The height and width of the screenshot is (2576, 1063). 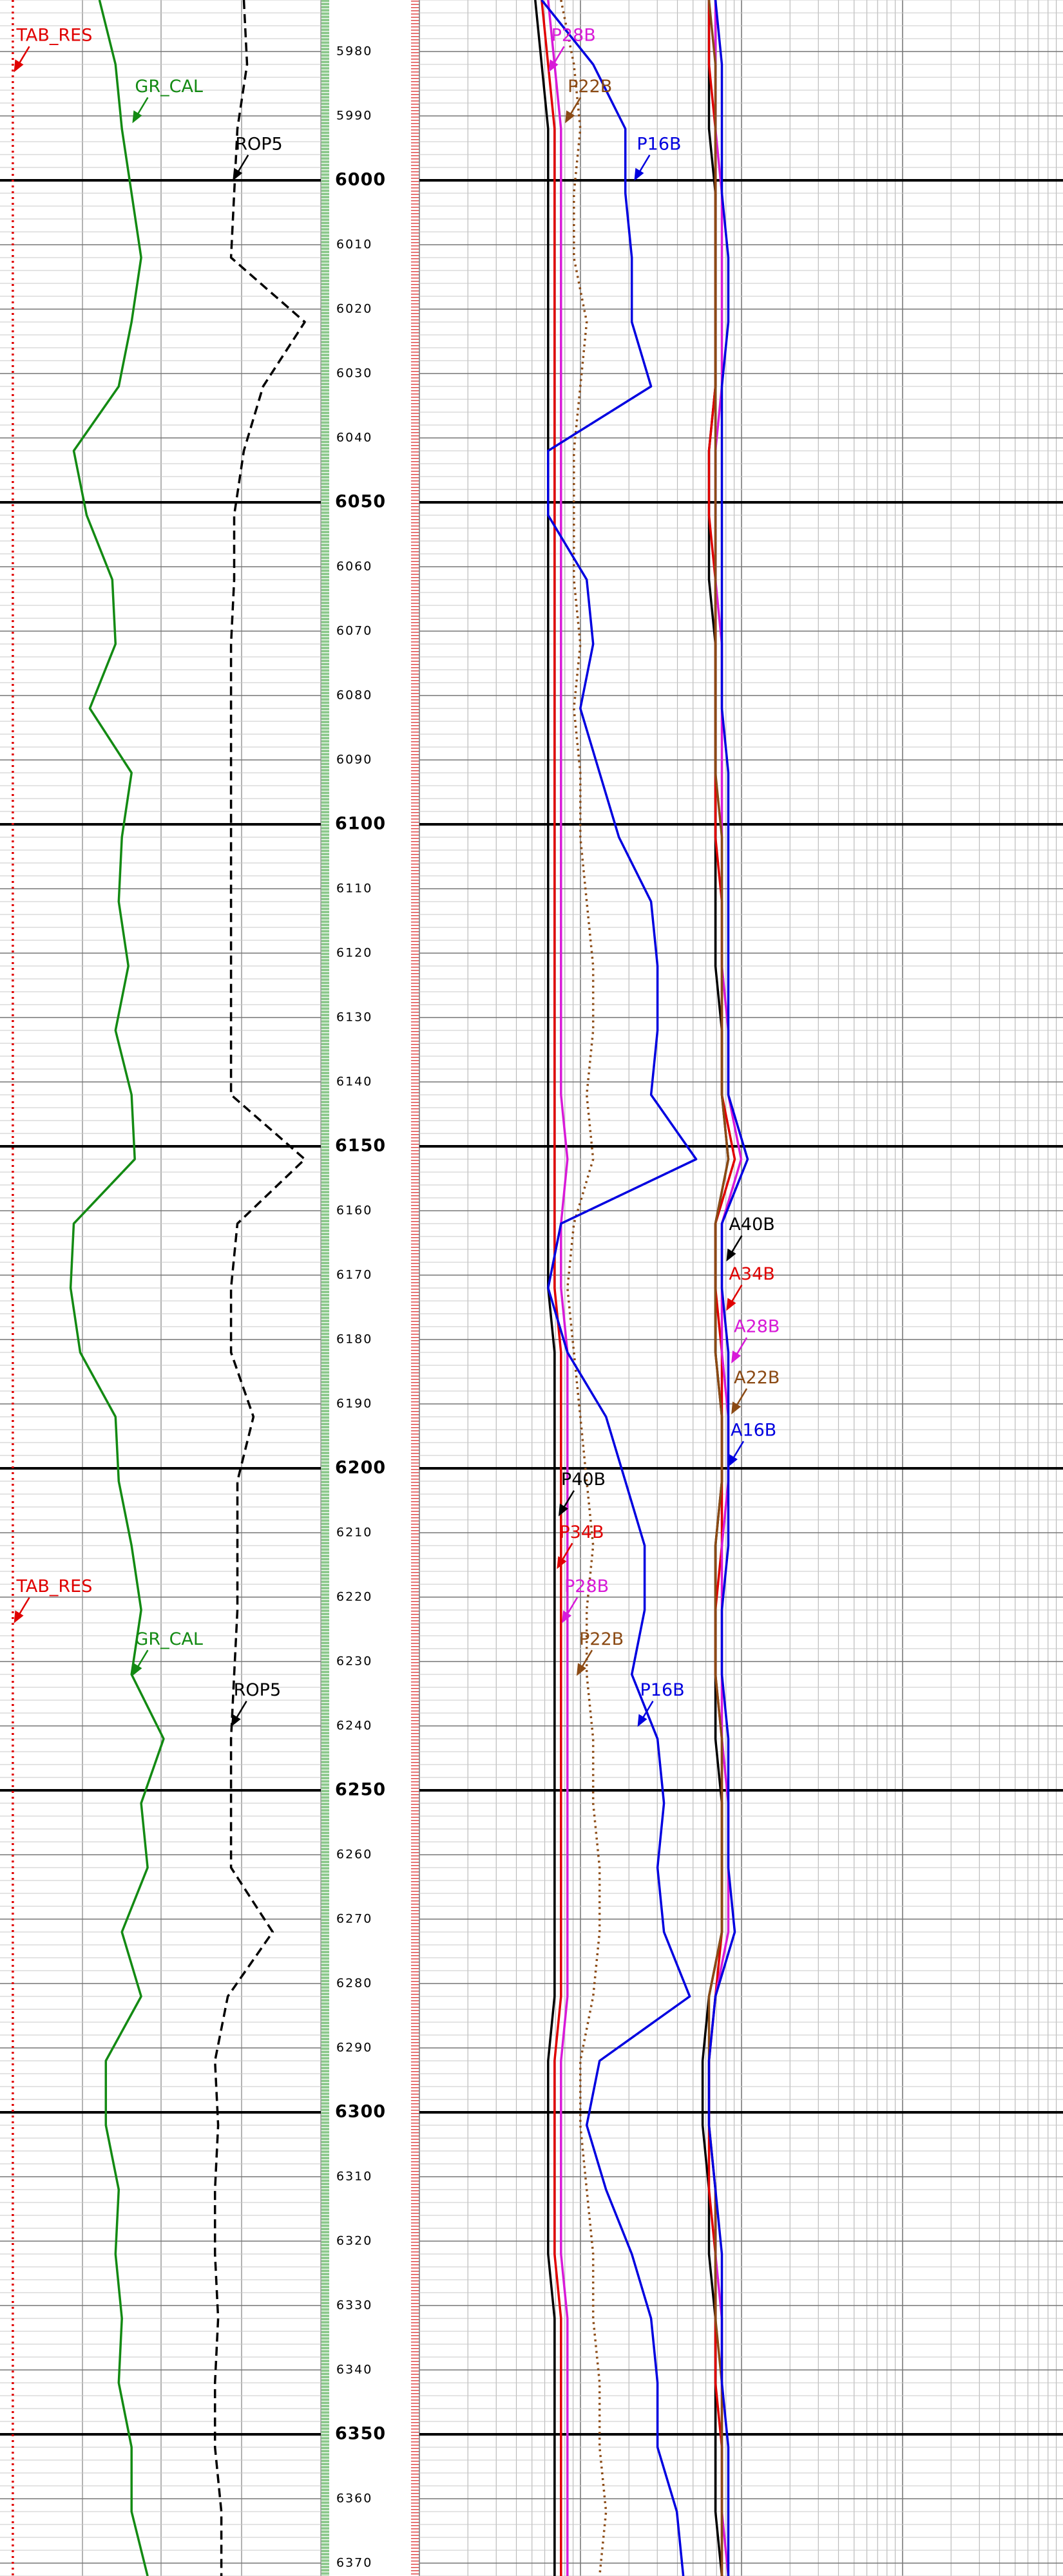 What do you see at coordinates (354, 373) in the screenshot?
I see `depth-label: 6030` at bounding box center [354, 373].